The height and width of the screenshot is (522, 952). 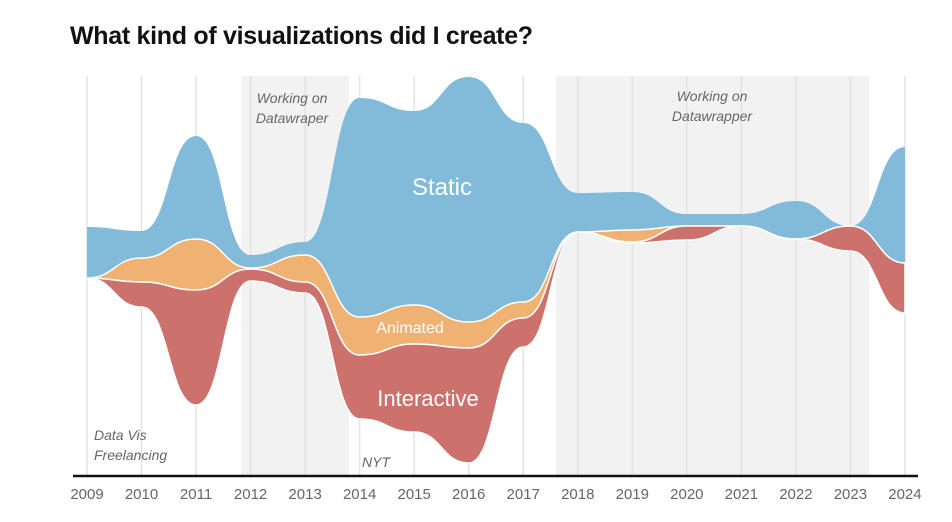 What do you see at coordinates (196, 494) in the screenshot?
I see `x-tick-label-2011: 2011` at bounding box center [196, 494].